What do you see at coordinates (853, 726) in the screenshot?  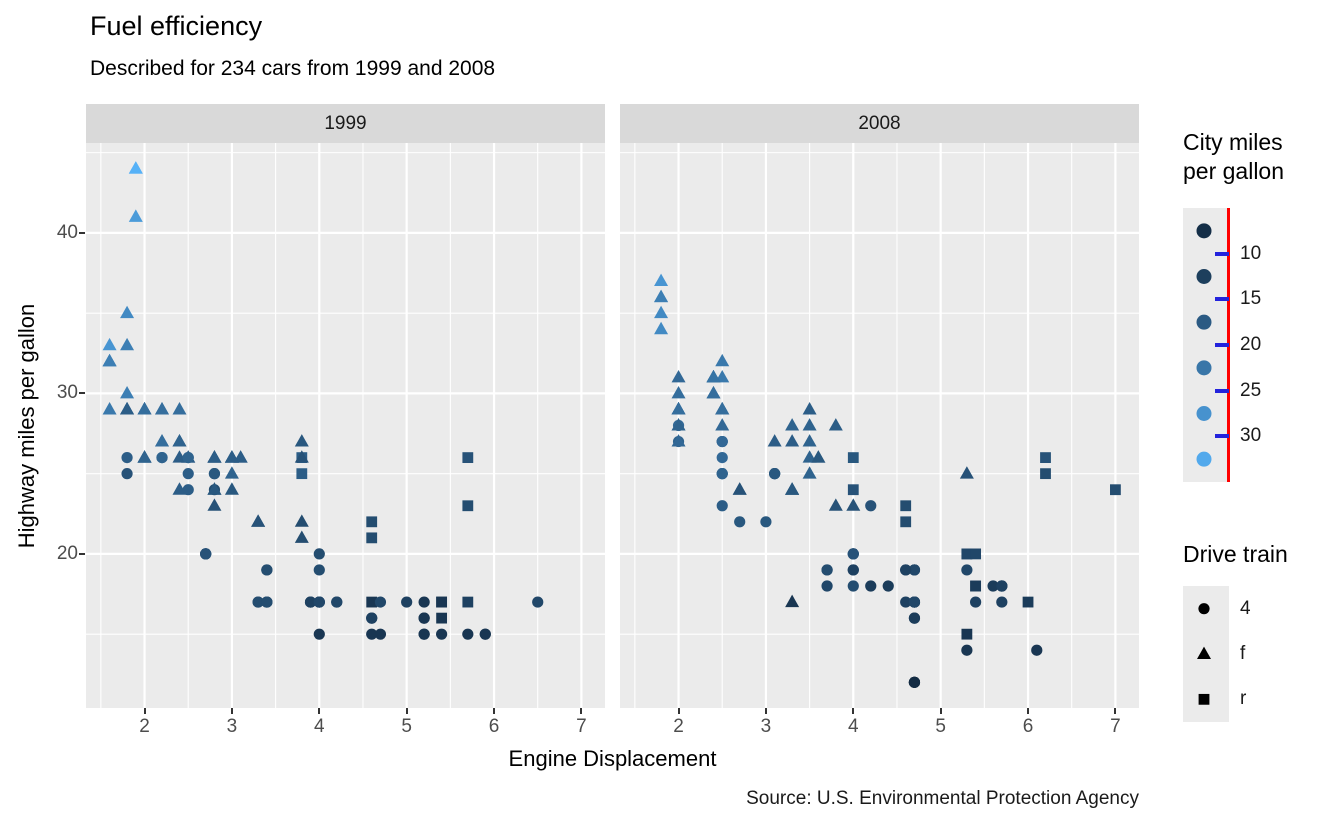 I see `x-tick-label: 4` at bounding box center [853, 726].